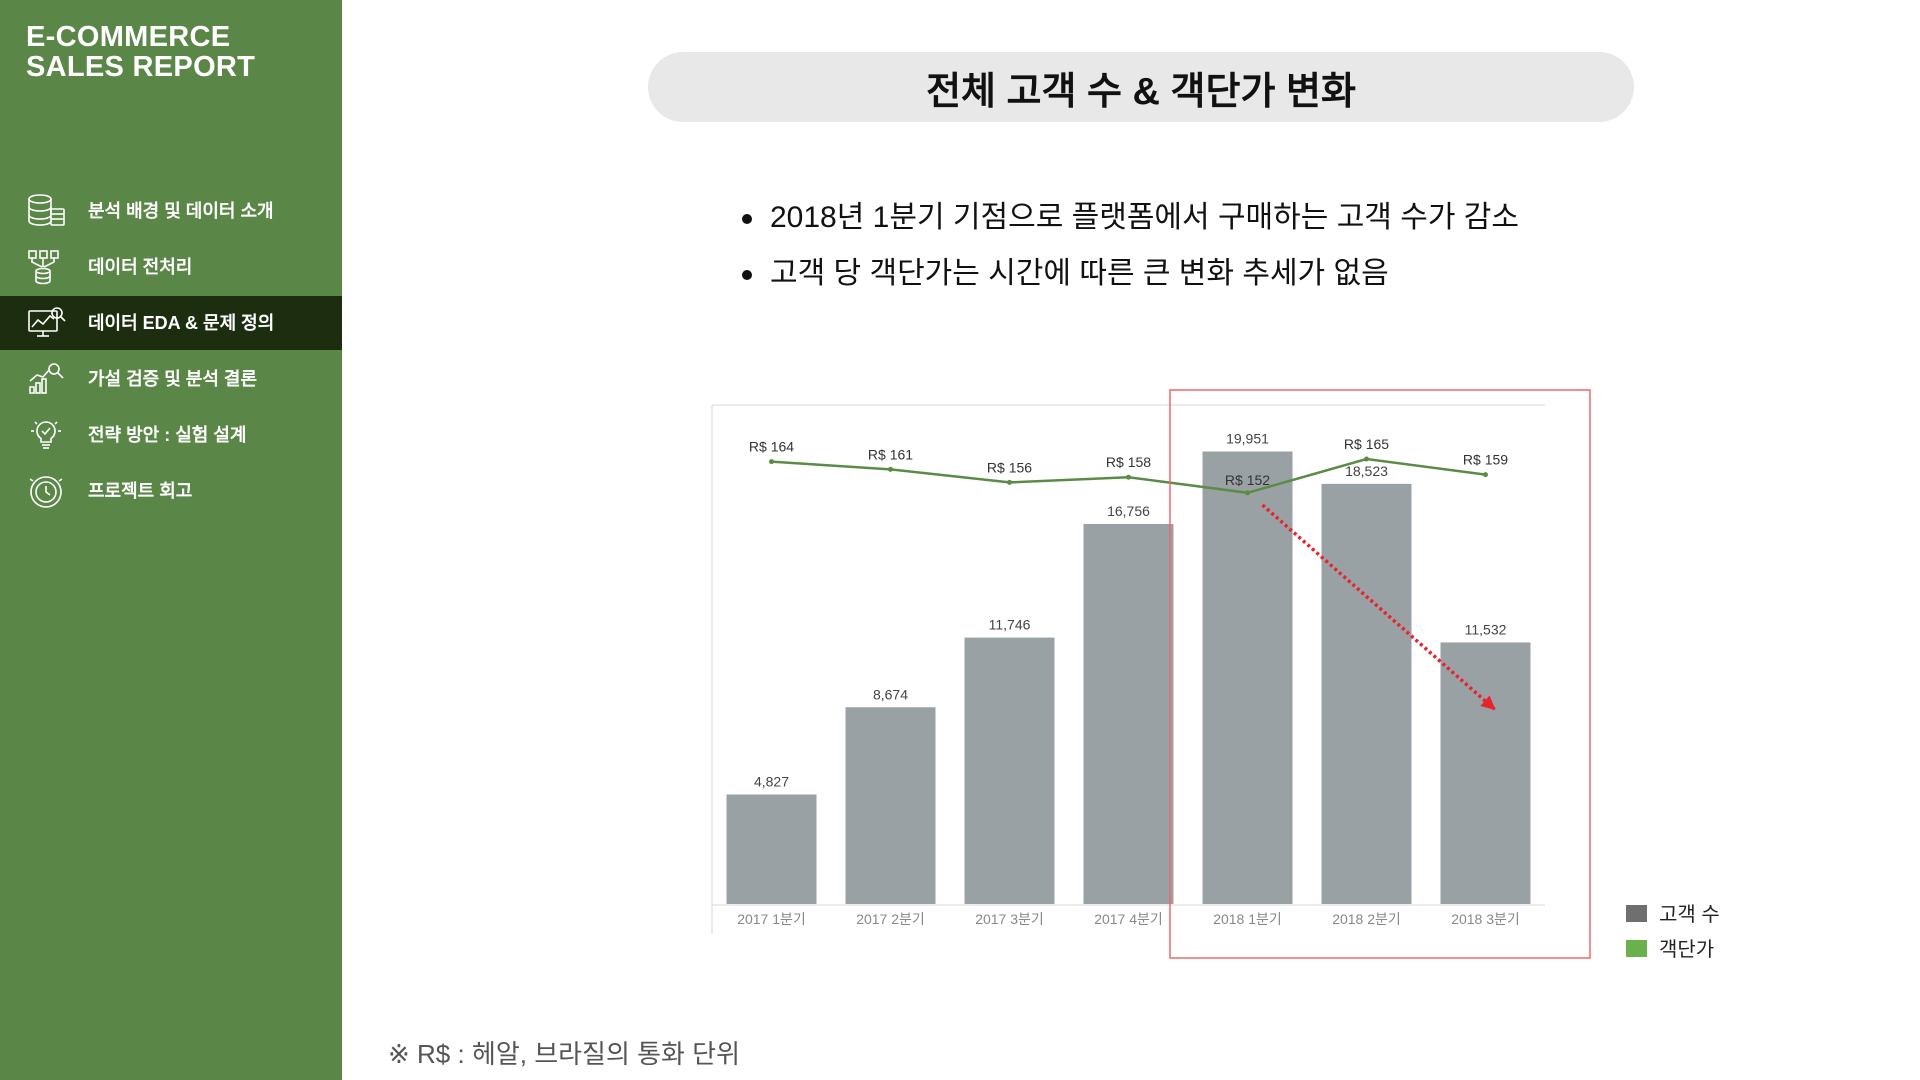  Describe the element at coordinates (181, 211) in the screenshot. I see `sidebar-item-label: 분석 배경 및 데이터 소개` at that location.